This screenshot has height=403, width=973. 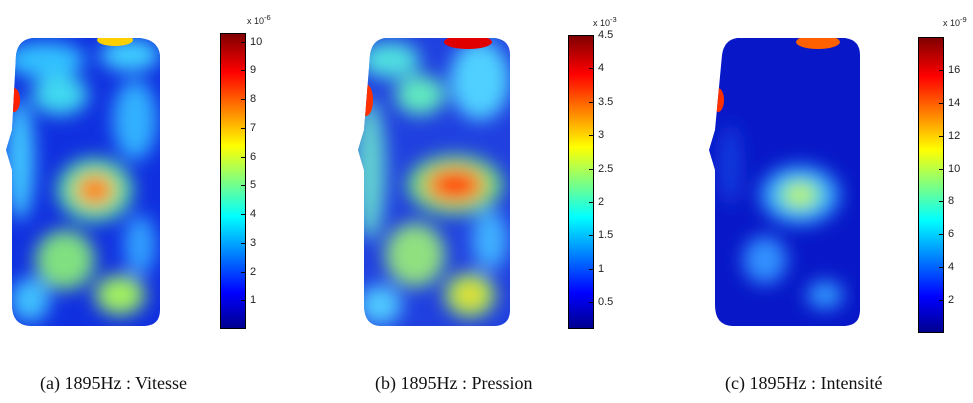 What do you see at coordinates (951, 267) in the screenshot?
I see `colorbar-c-tick-label: 4` at bounding box center [951, 267].